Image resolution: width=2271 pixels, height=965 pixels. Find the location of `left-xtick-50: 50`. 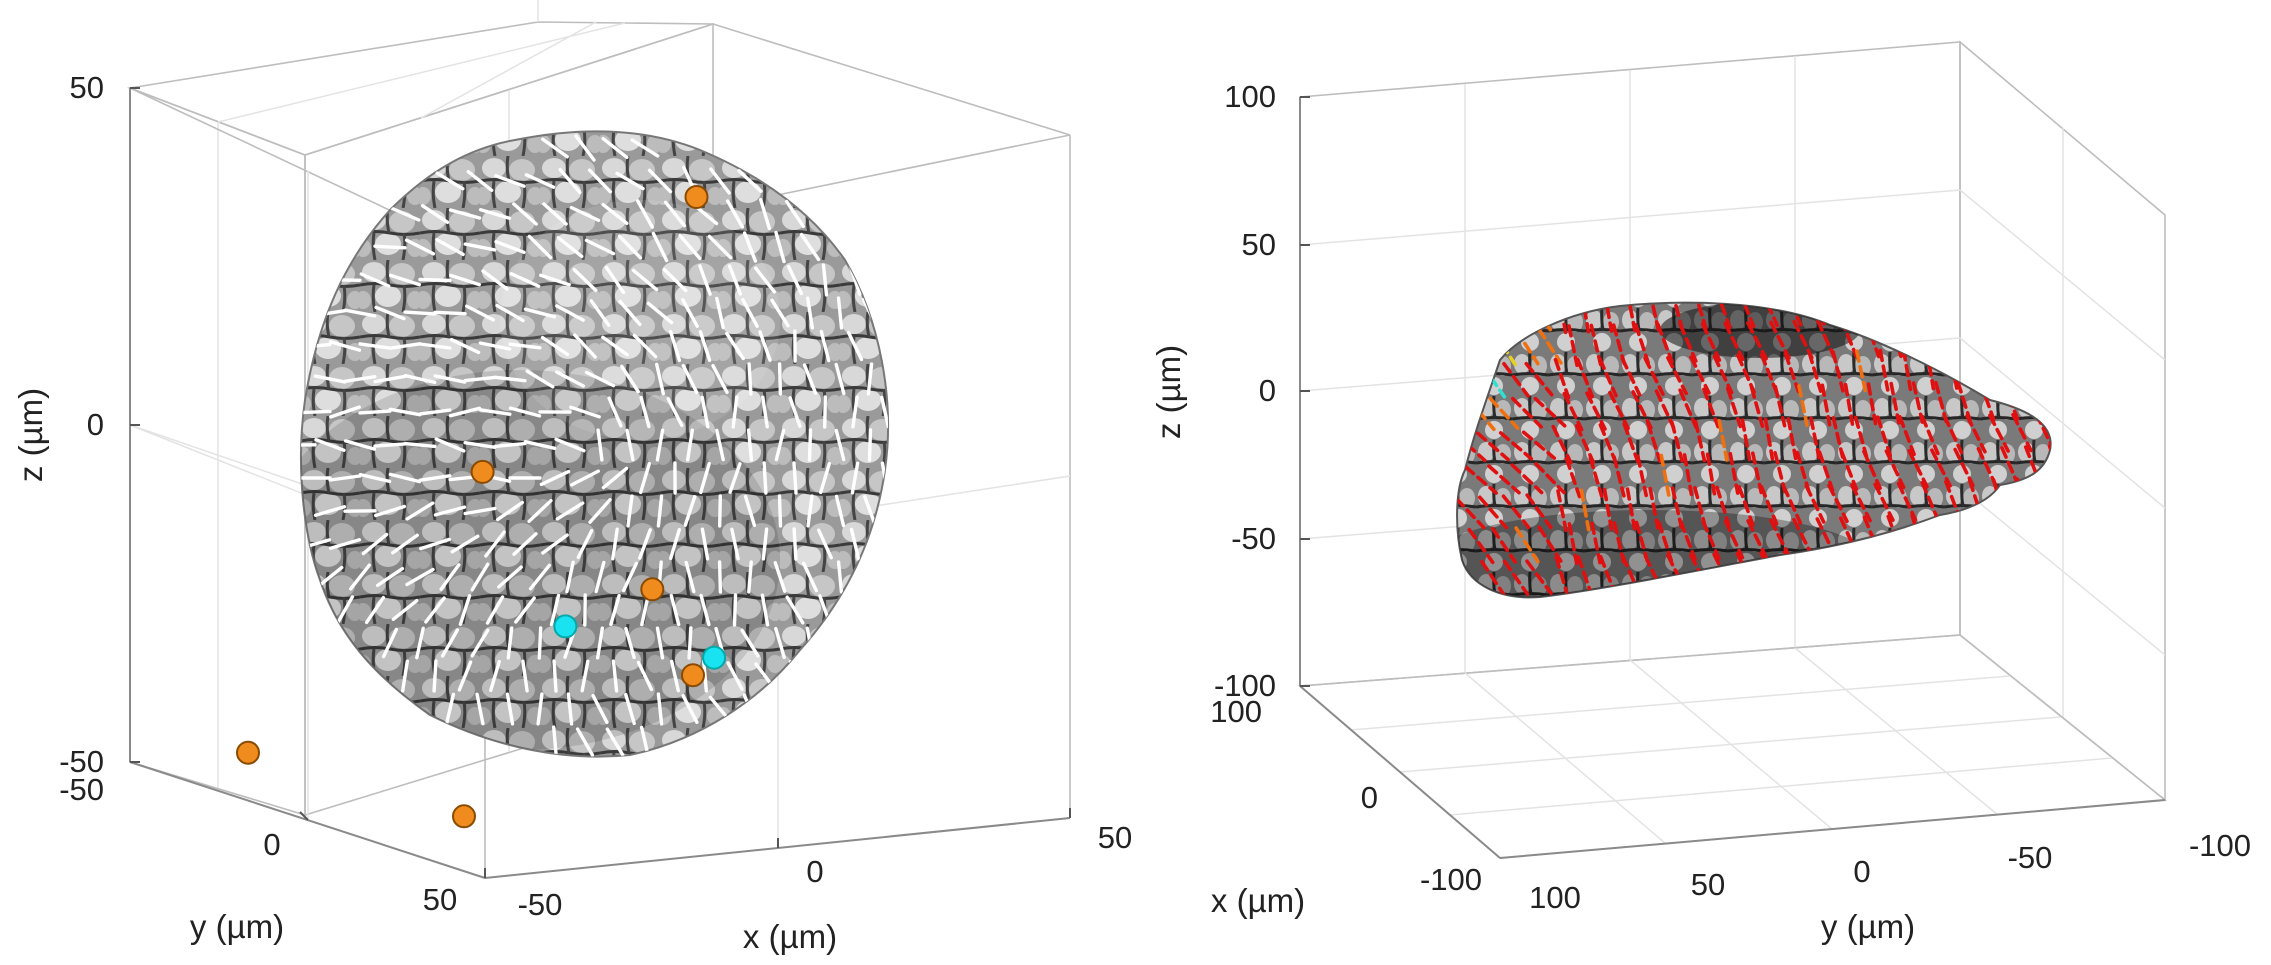

left-xtick-50: 50 is located at coordinates (1115, 837).